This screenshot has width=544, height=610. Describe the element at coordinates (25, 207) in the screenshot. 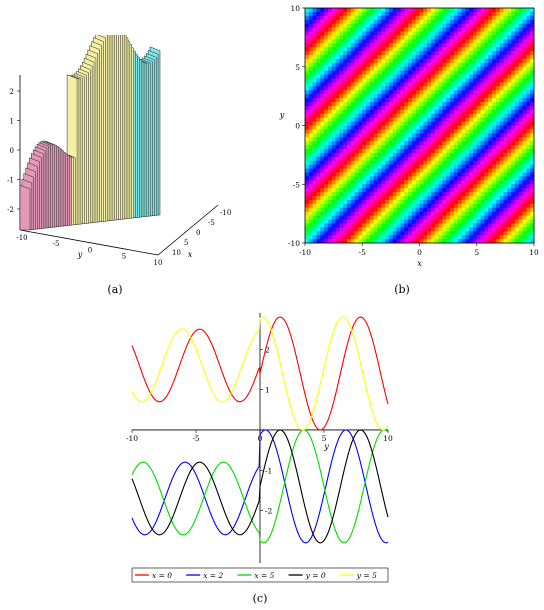

I see `surface-strip` at that location.